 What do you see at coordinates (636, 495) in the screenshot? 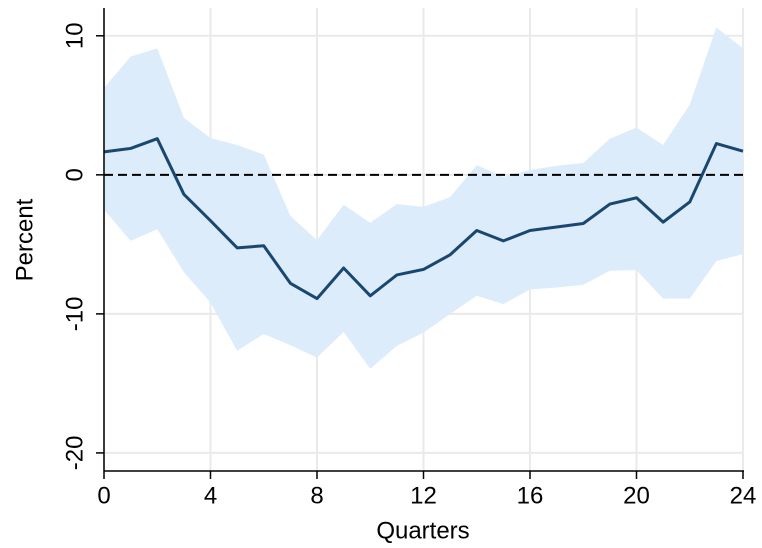
I see `x-tick-label: 20` at bounding box center [636, 495].